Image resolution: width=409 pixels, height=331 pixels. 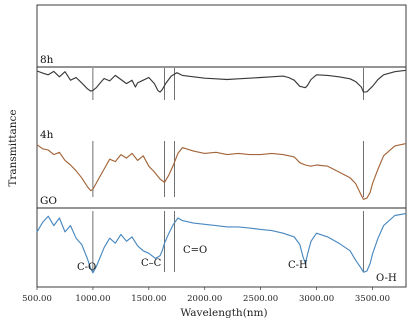 I want to click on series-label-4h: 4h, so click(x=47, y=135).